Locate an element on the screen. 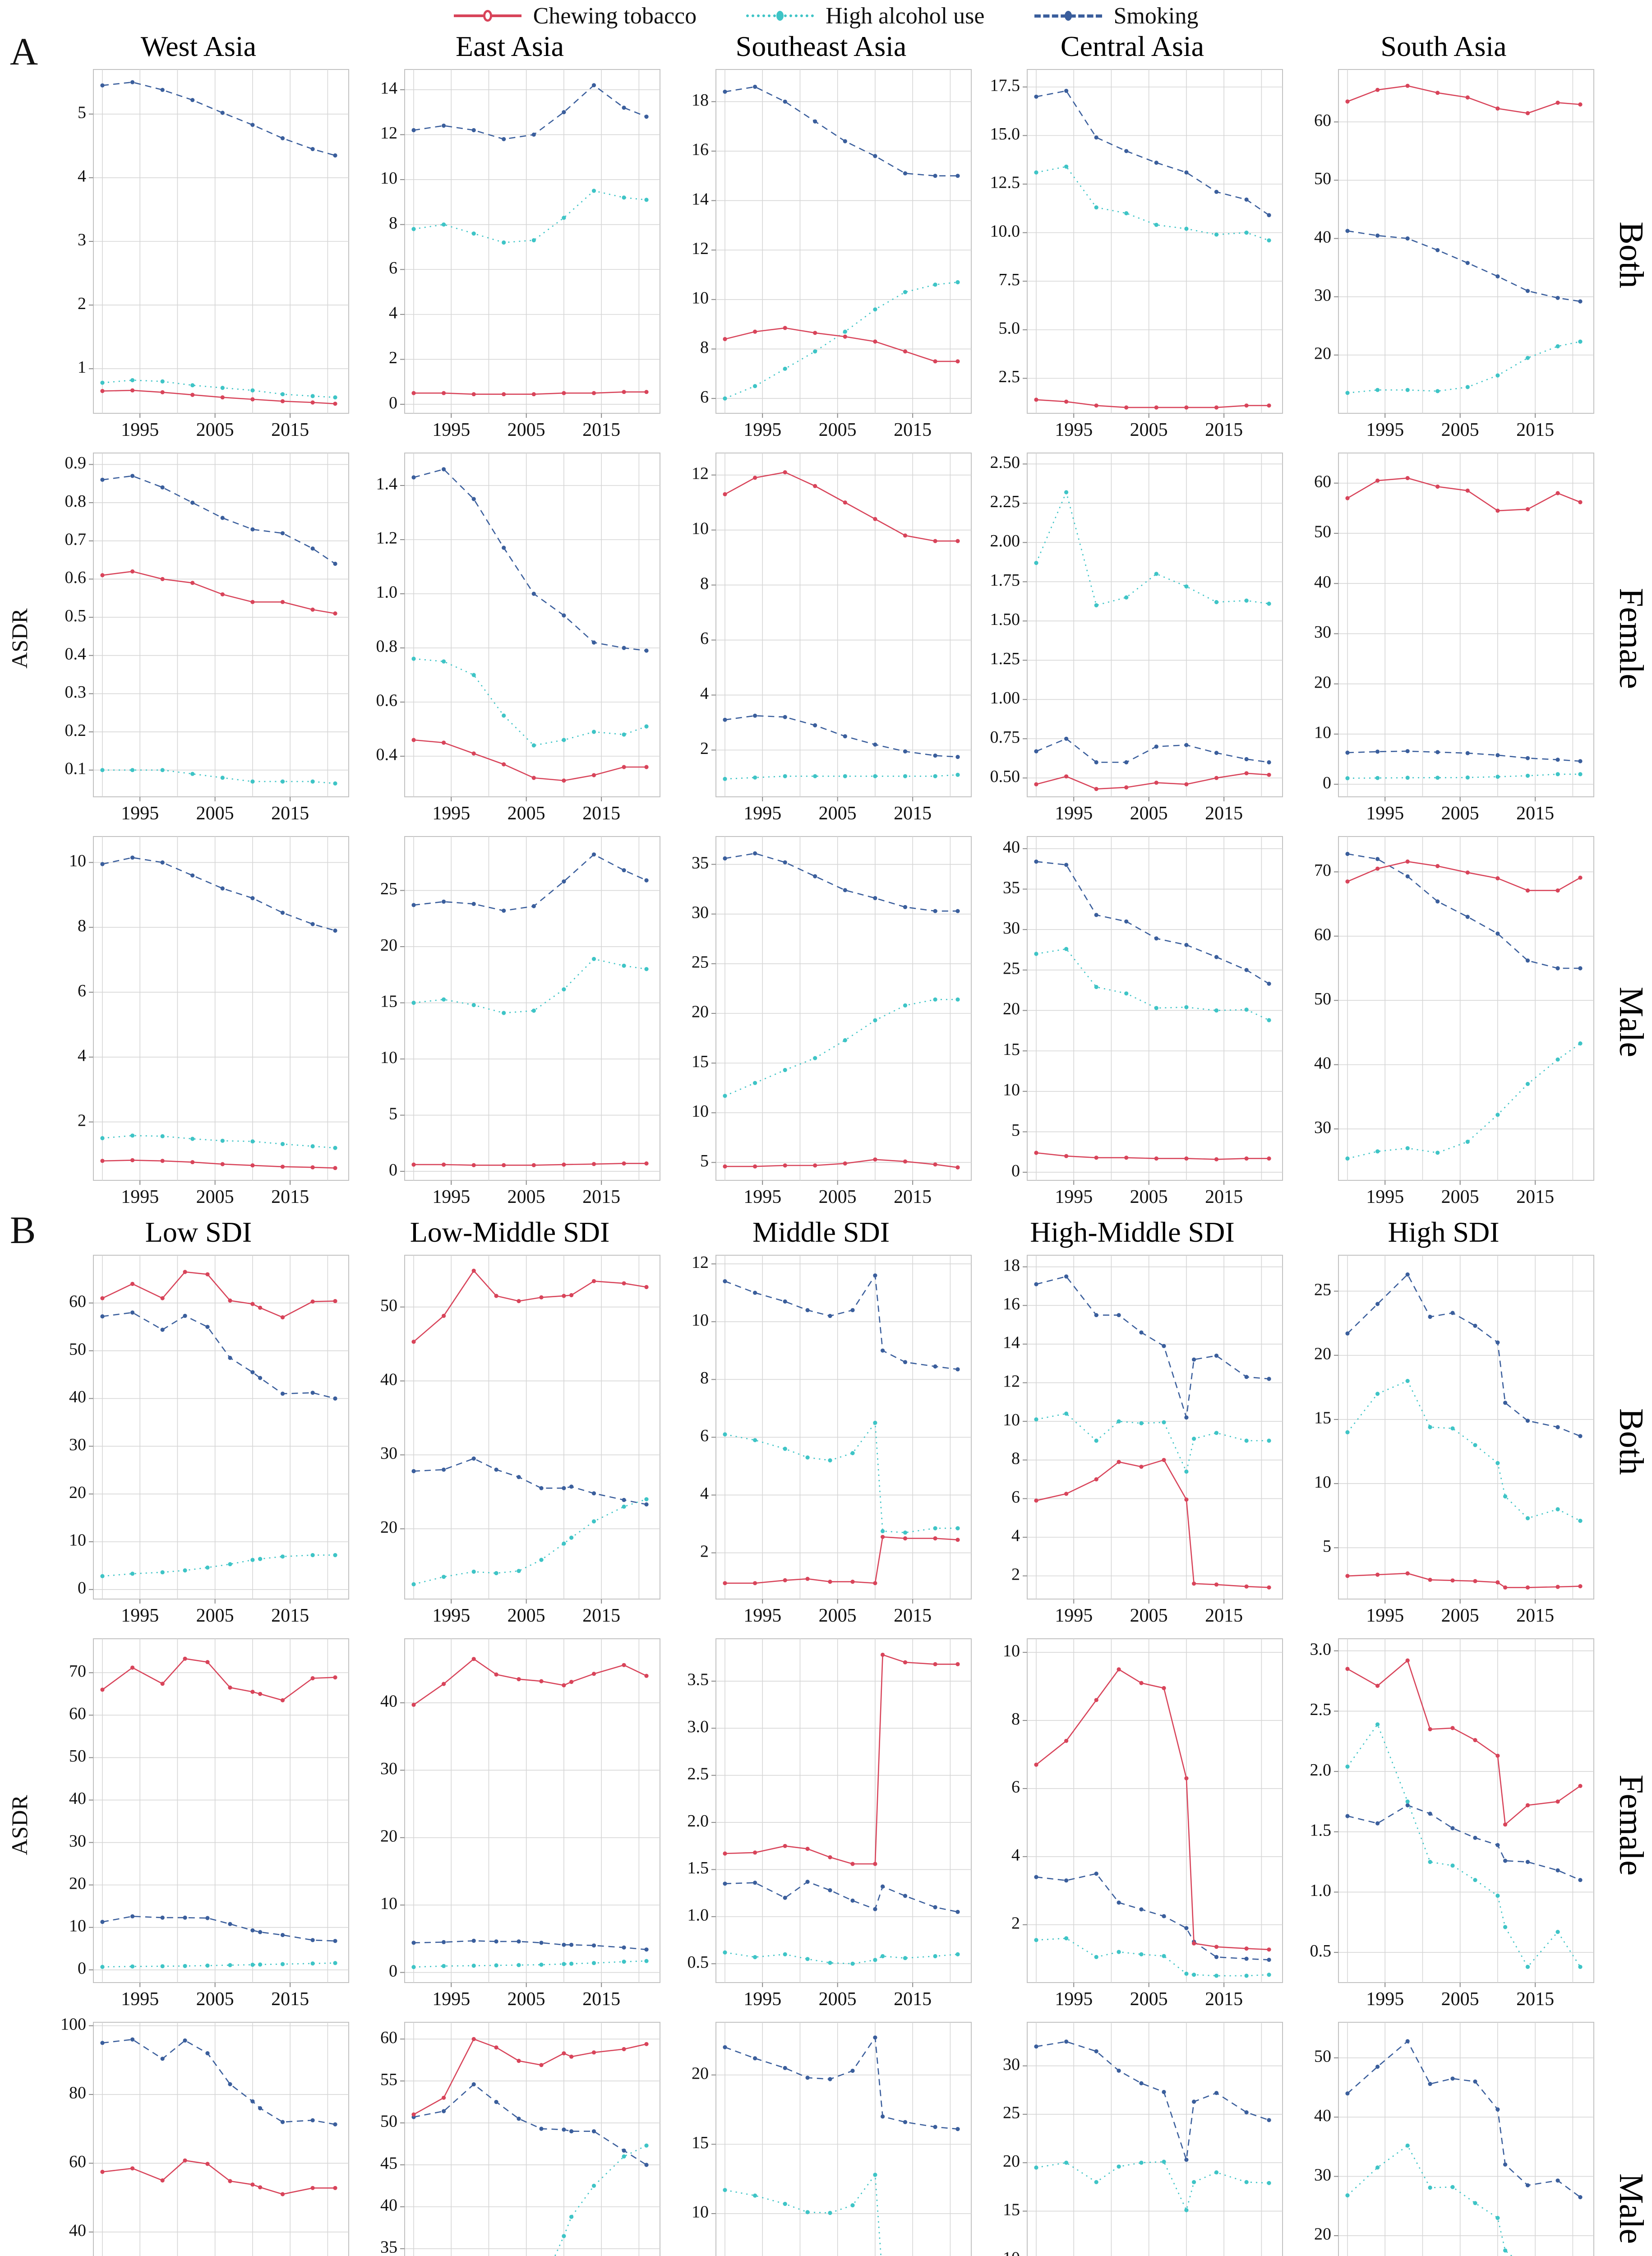  facet-A-Both-East-Asia: 0 2 4 6 8 10 12 14 1995 2005 2015 is located at coordinates (509, 256).